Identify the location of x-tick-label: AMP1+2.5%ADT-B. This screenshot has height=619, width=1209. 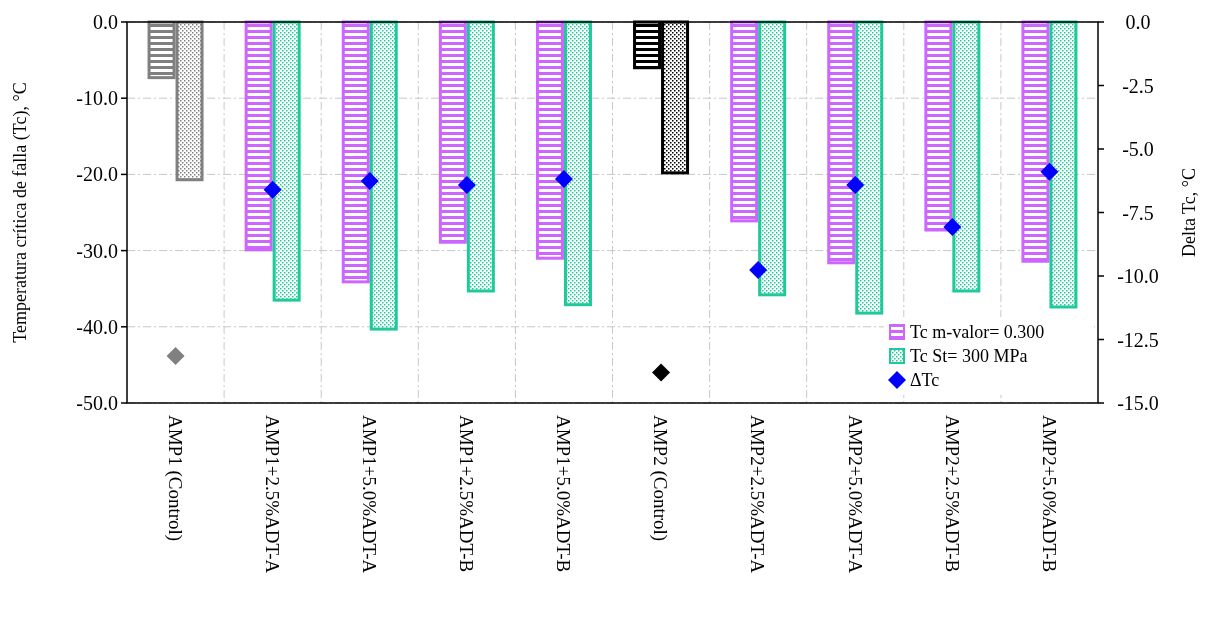
(467, 494).